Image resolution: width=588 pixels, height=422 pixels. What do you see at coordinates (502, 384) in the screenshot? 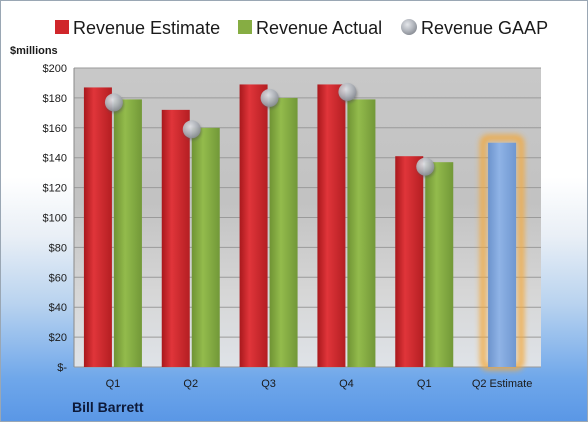
I see `x-tick-label: Q2 Estimate` at bounding box center [502, 384].